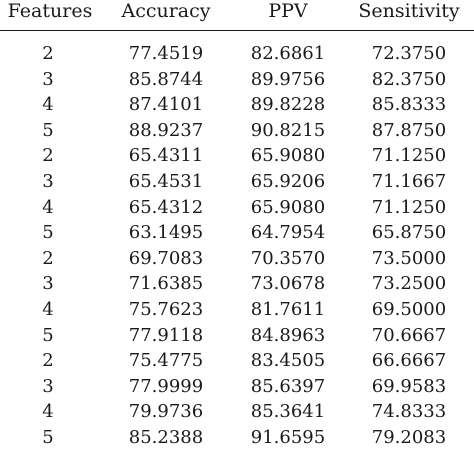 The height and width of the screenshot is (474, 474). What do you see at coordinates (237, 131) in the screenshot?
I see `table-row: 5 88.9237 90.8215 87.8750` at bounding box center [237, 131].